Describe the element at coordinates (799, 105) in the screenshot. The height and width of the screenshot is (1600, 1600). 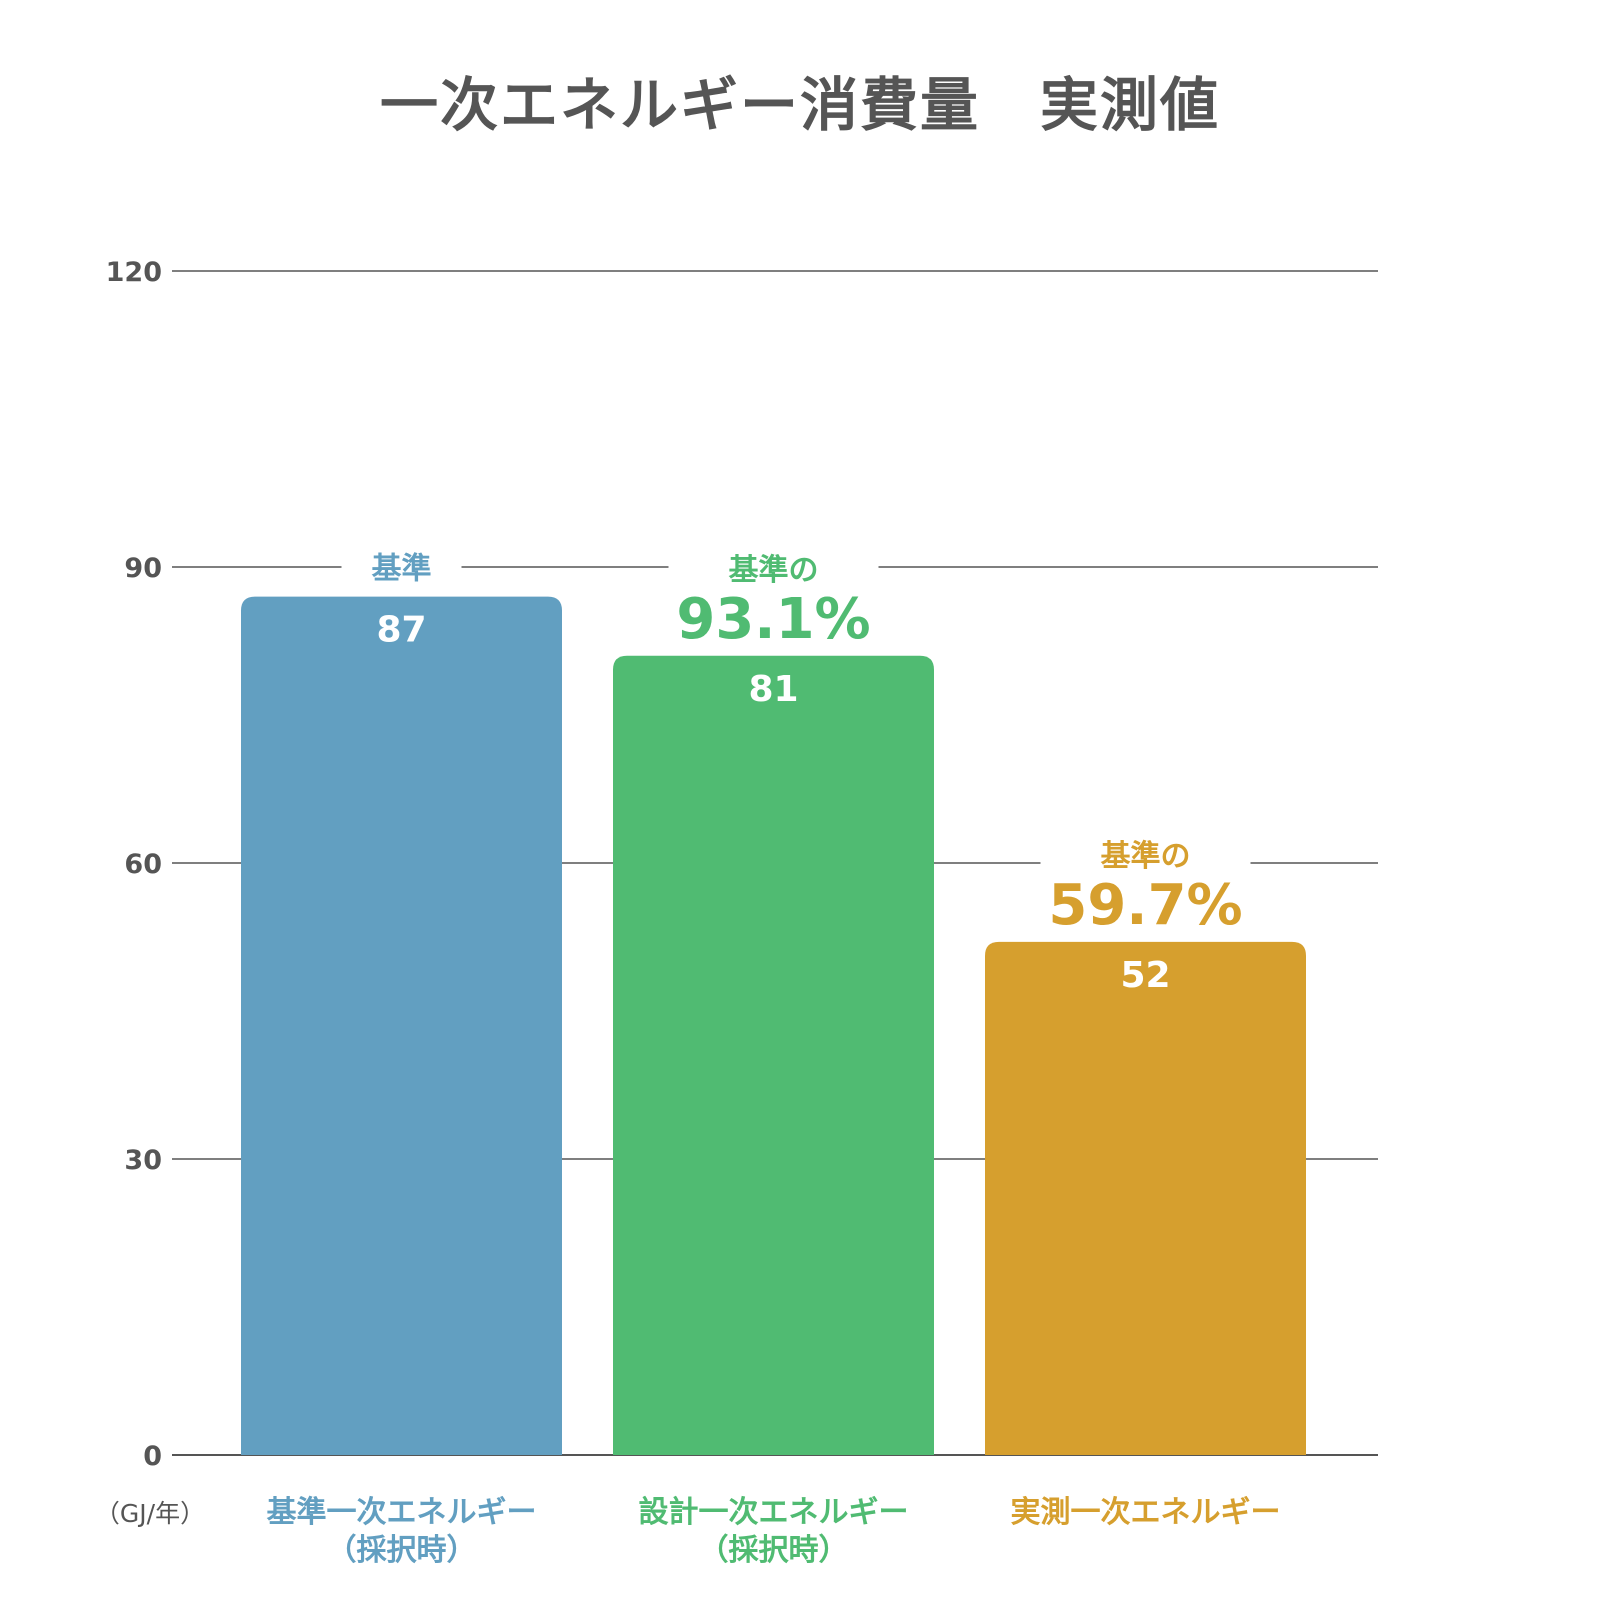
I see `chart-title: 一次エネルギー消費量 実測値` at that location.